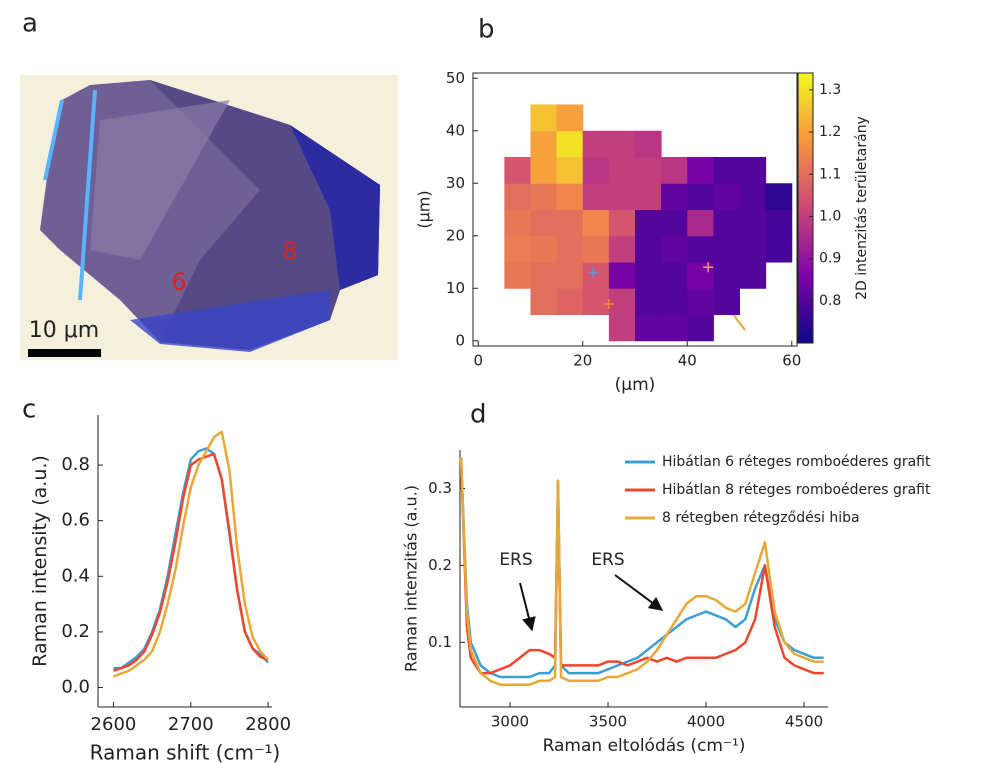 Image resolution: width=982 pixels, height=763 pixels. Describe the element at coordinates (160, 180) in the screenshot. I see `flake-region` at that location.